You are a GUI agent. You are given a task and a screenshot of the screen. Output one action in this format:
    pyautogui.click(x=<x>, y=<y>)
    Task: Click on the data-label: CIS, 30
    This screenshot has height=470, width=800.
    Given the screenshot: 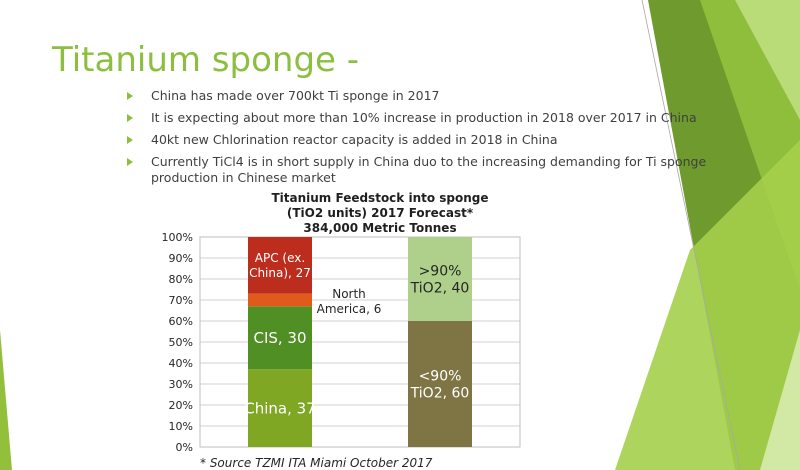 What is the action you would take?
    pyautogui.click(x=279, y=338)
    